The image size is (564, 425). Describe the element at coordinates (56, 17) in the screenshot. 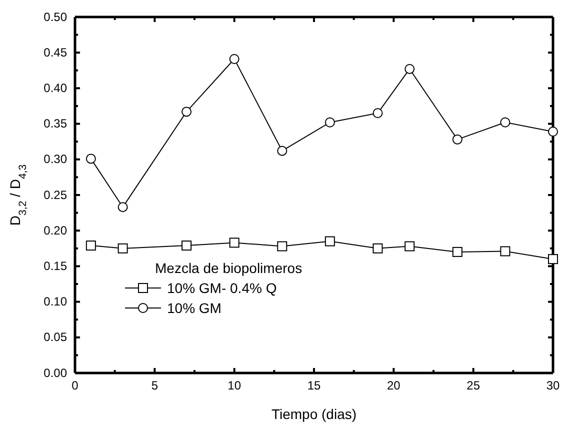

I see `y-tick-label: 0.50` at that location.